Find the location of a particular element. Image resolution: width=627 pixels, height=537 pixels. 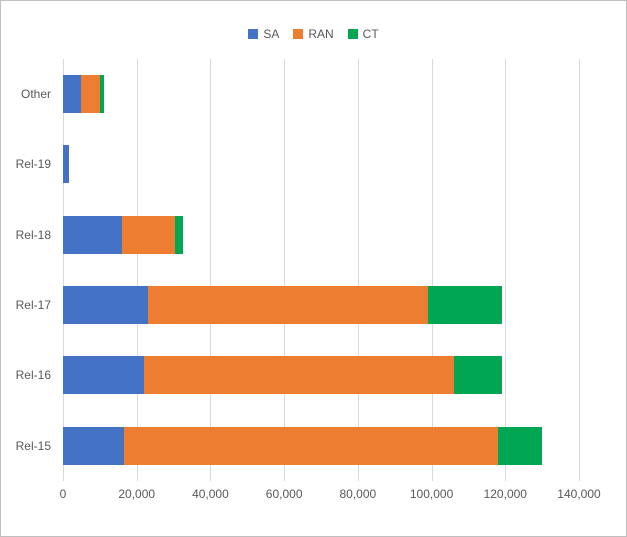

x-tick-label: 60,000 is located at coordinates (284, 494).